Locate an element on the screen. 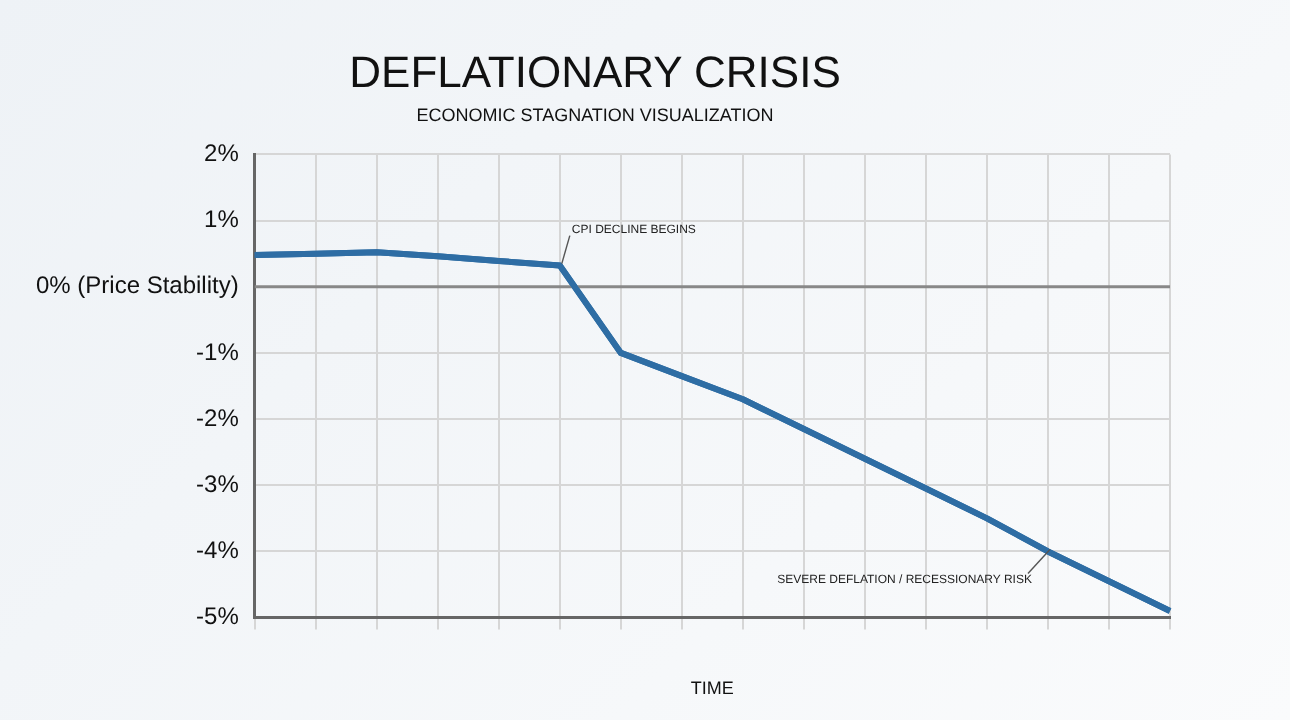 Image resolution: width=1290 pixels, height=720 pixels. y-tick-label: -4% is located at coordinates (218, 550).